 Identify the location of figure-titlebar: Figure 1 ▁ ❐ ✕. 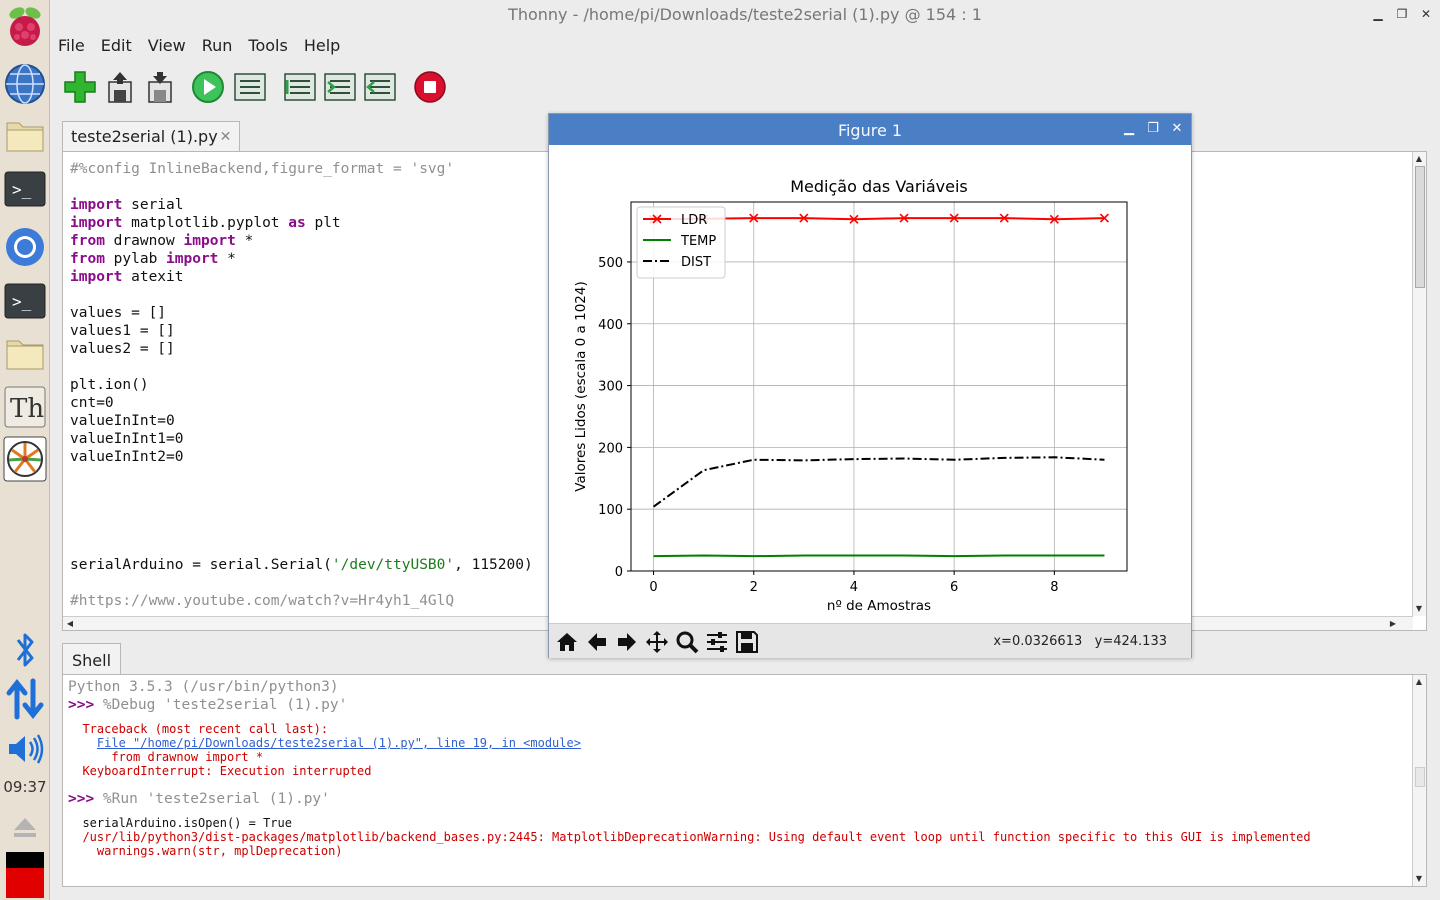
(870, 129).